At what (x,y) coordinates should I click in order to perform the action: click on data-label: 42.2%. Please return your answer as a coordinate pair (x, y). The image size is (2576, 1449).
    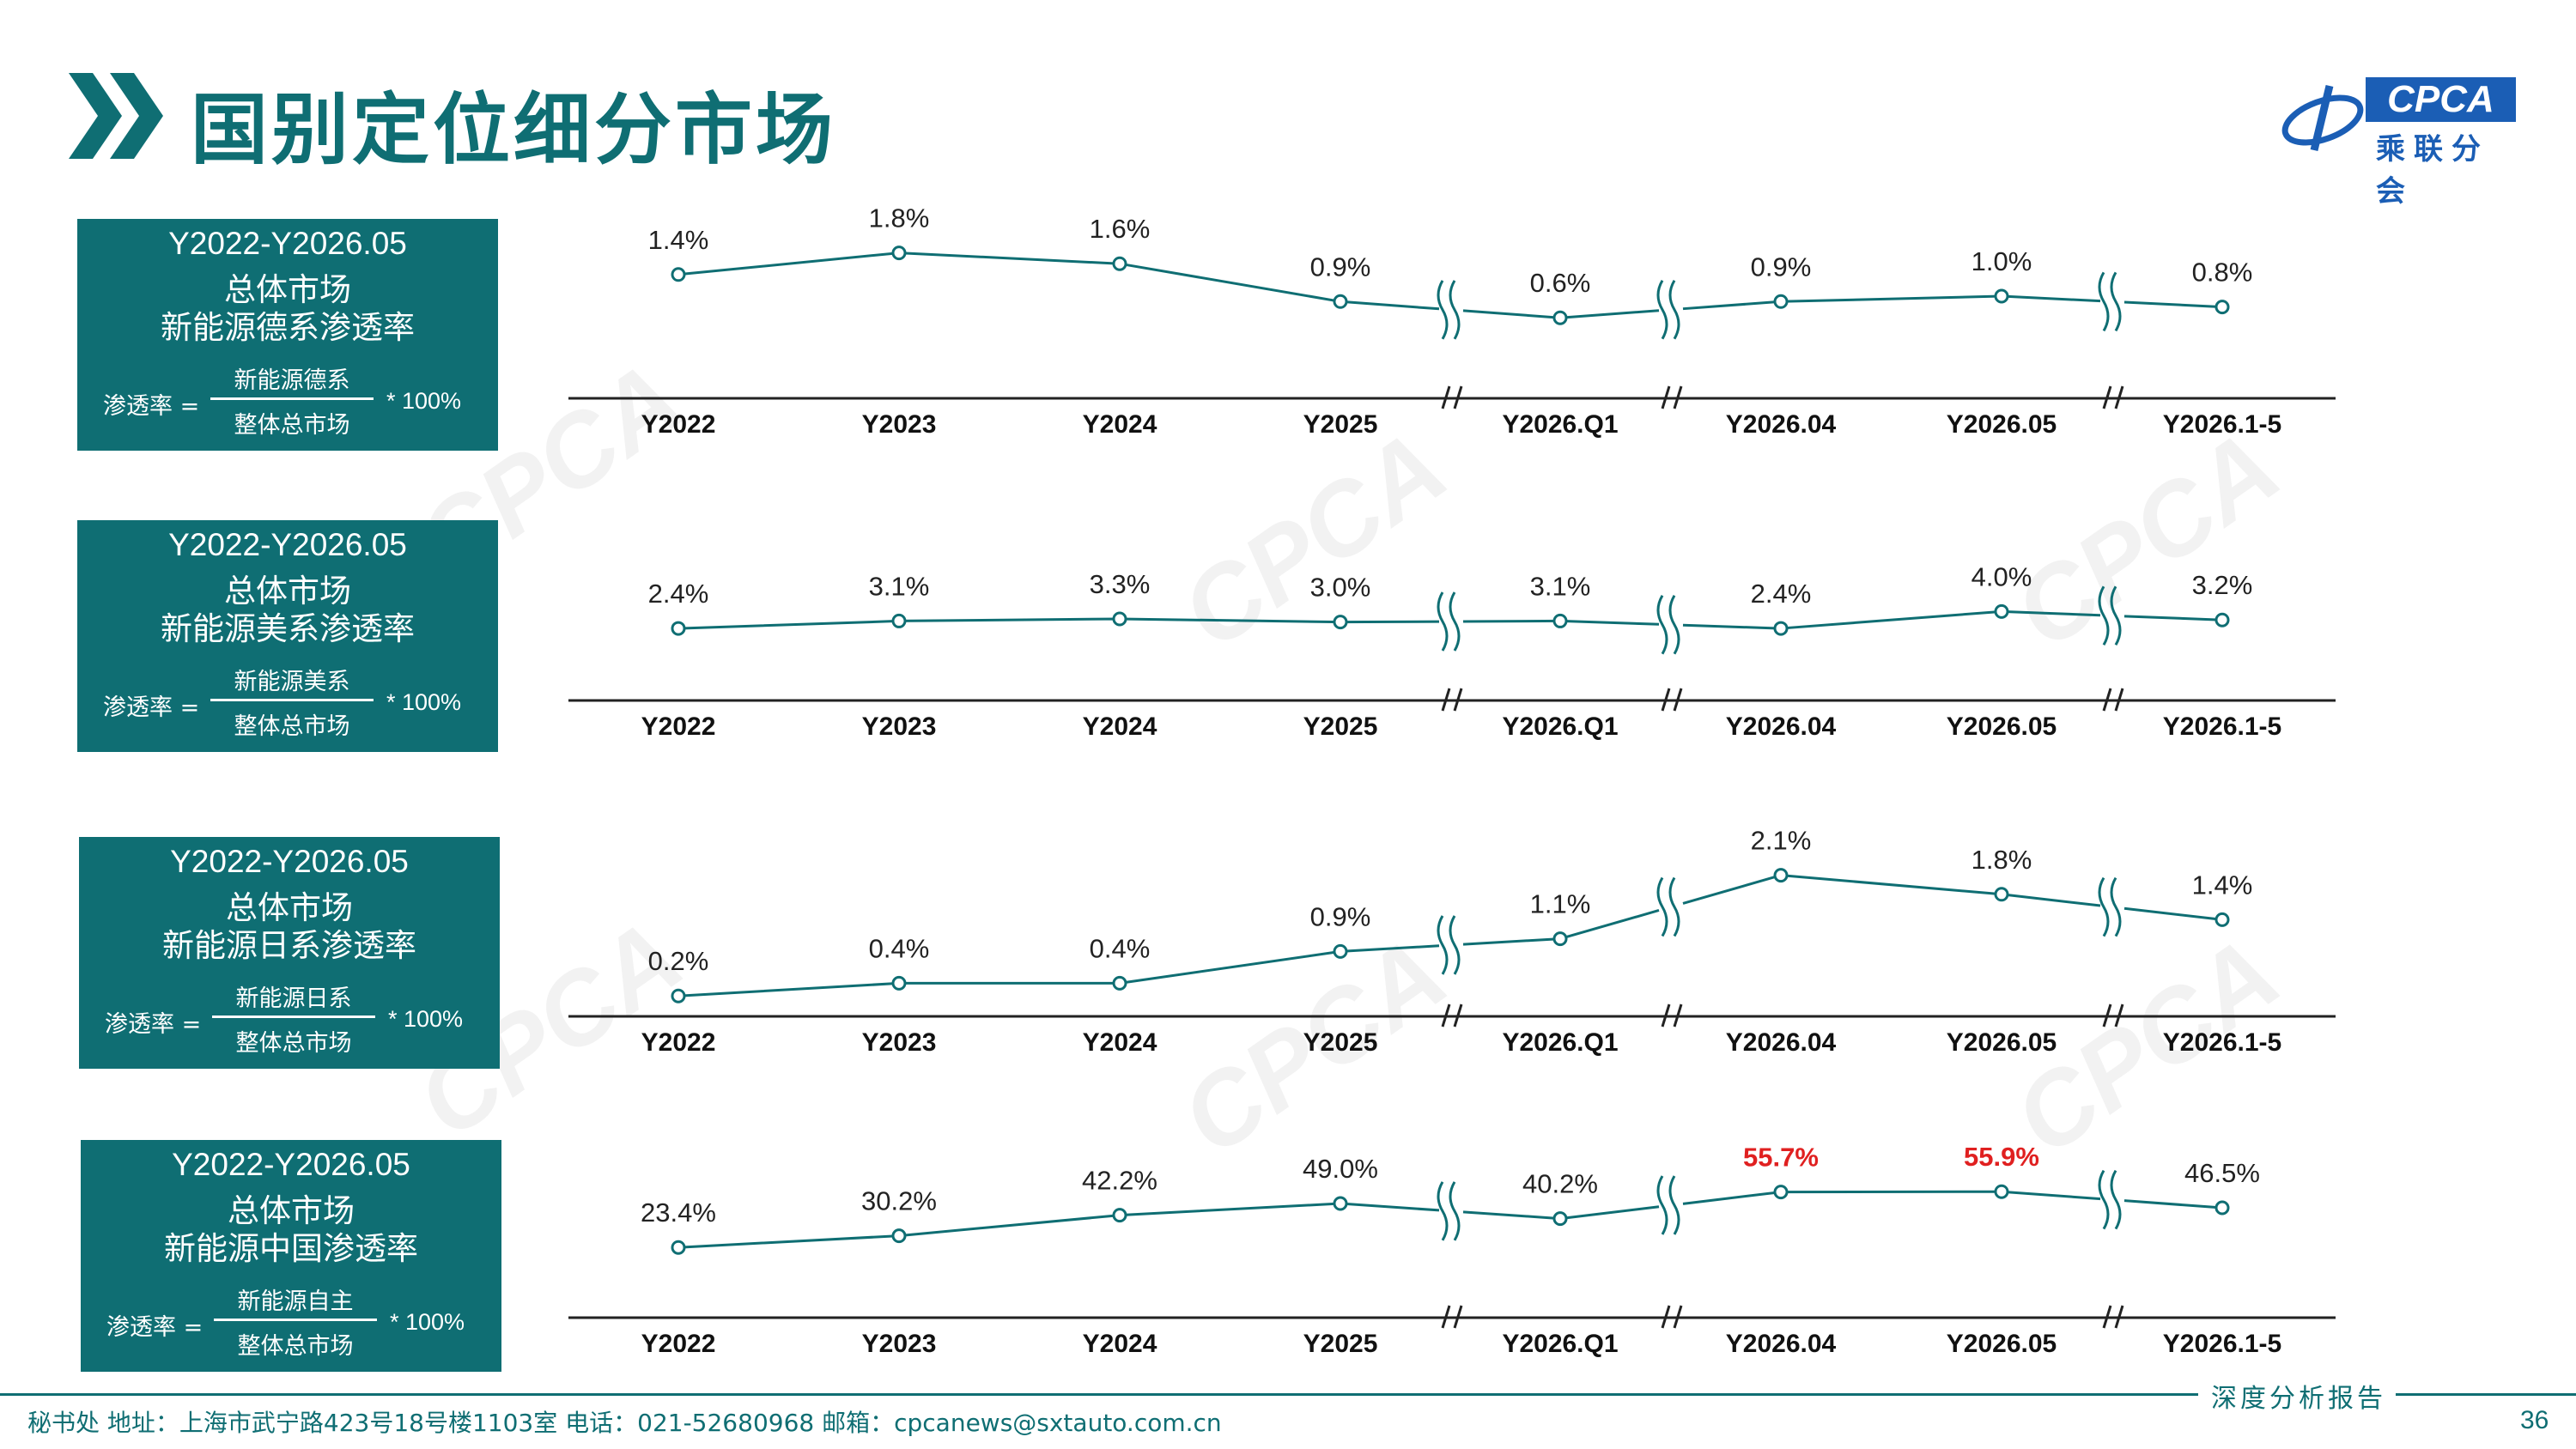
    Looking at the image, I should click on (1119, 1181).